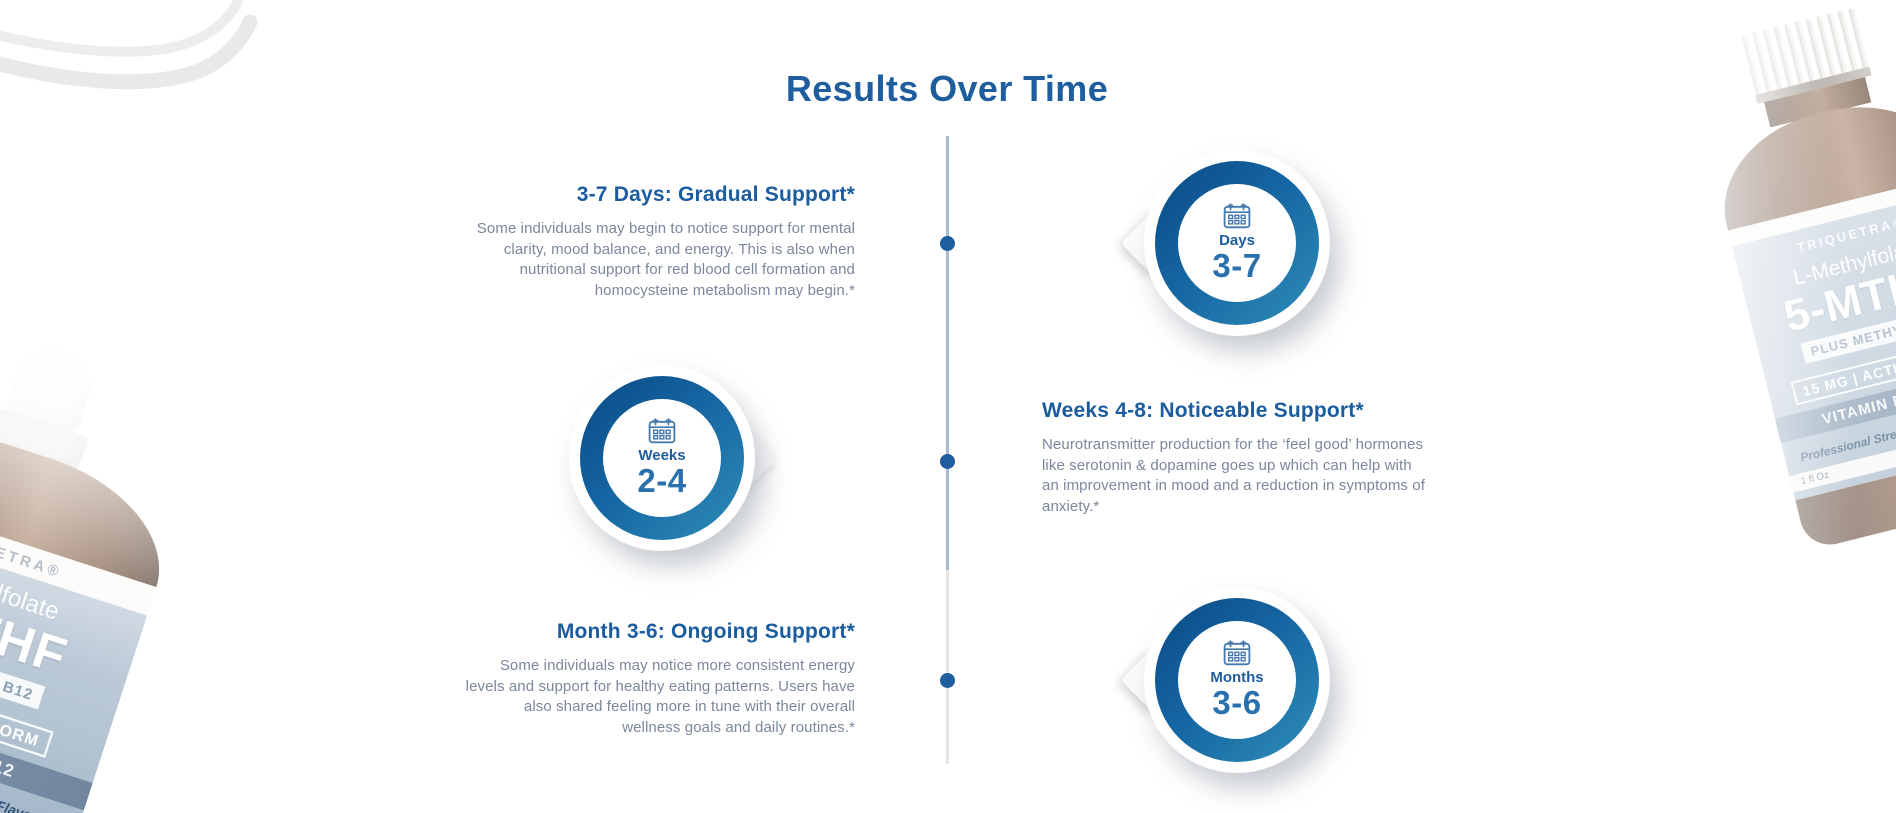 The width and height of the screenshot is (1896, 813). What do you see at coordinates (947, 88) in the screenshot?
I see `section-title: Results Over Time` at bounding box center [947, 88].